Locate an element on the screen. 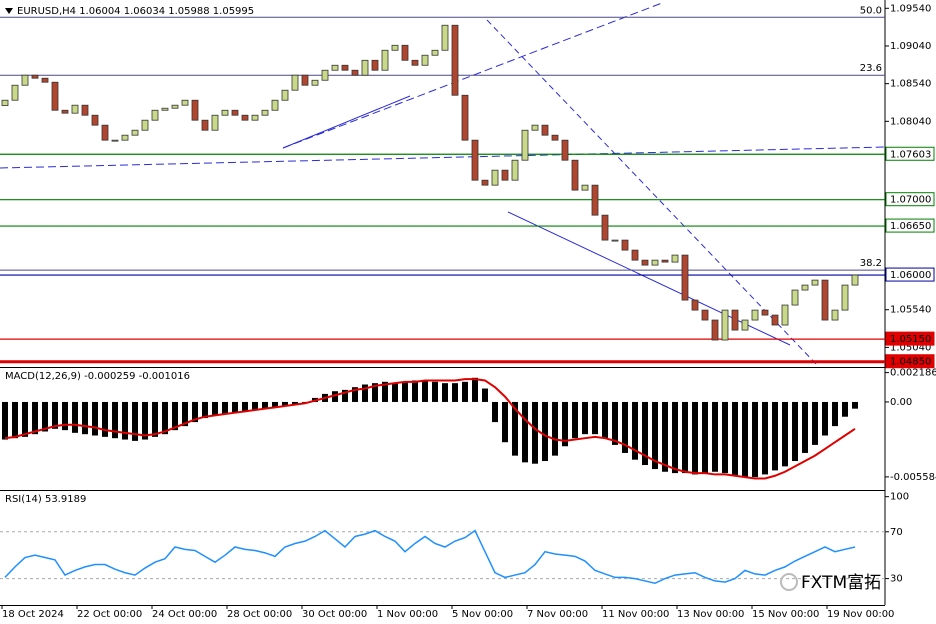 This screenshot has height=624, width=936. level-label: 1.05150 is located at coordinates (910, 339).